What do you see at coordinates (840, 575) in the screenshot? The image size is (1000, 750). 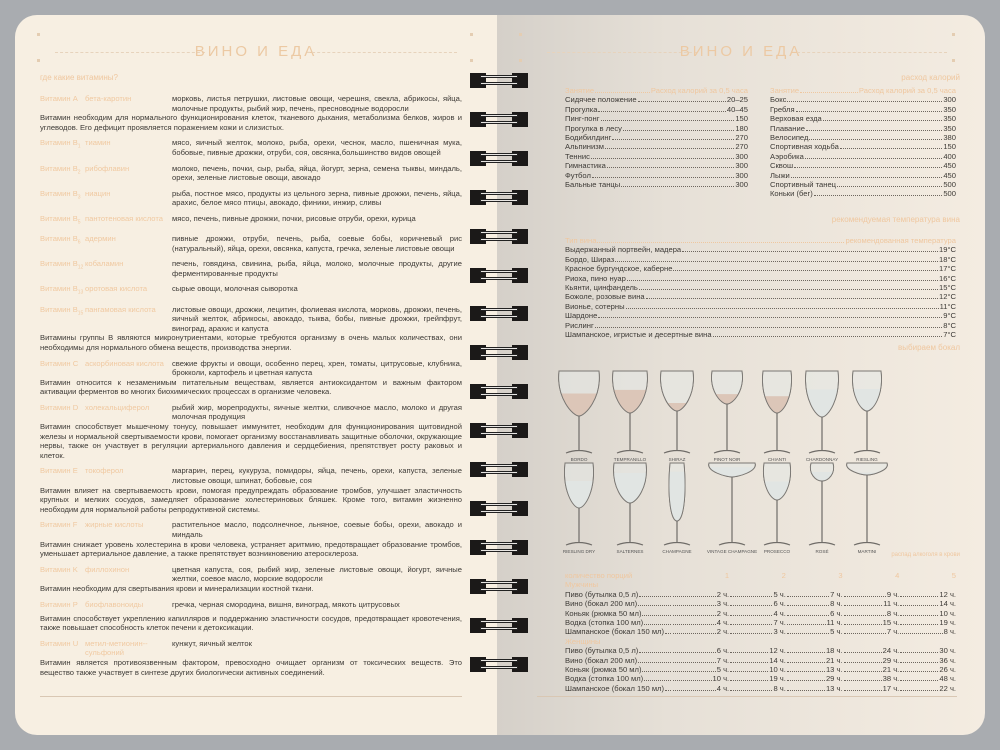 I see `header-cell: 3` at bounding box center [840, 575].